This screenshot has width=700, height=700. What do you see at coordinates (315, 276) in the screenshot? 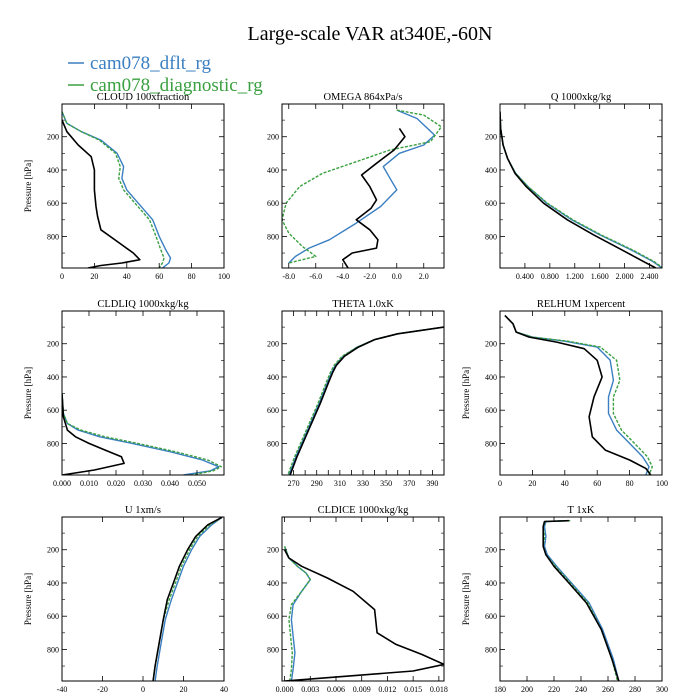
I see `x-tick-label: -6.0` at bounding box center [315, 276].